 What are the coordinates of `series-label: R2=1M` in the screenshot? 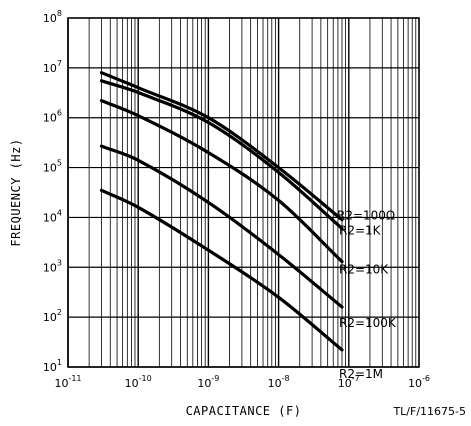 It's located at (361, 374).